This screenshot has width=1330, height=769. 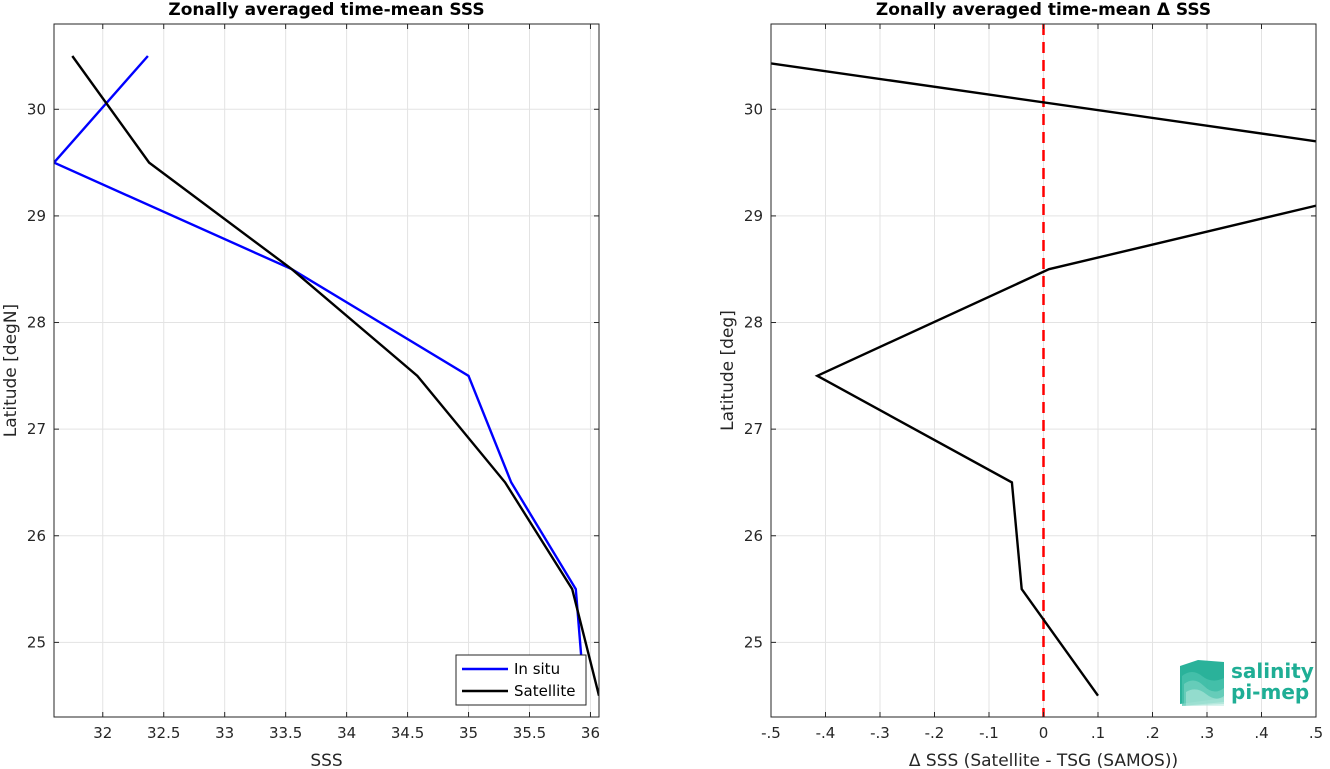 What do you see at coordinates (224, 733) in the screenshot?
I see `left-x-tick-label: 33` at bounding box center [224, 733].